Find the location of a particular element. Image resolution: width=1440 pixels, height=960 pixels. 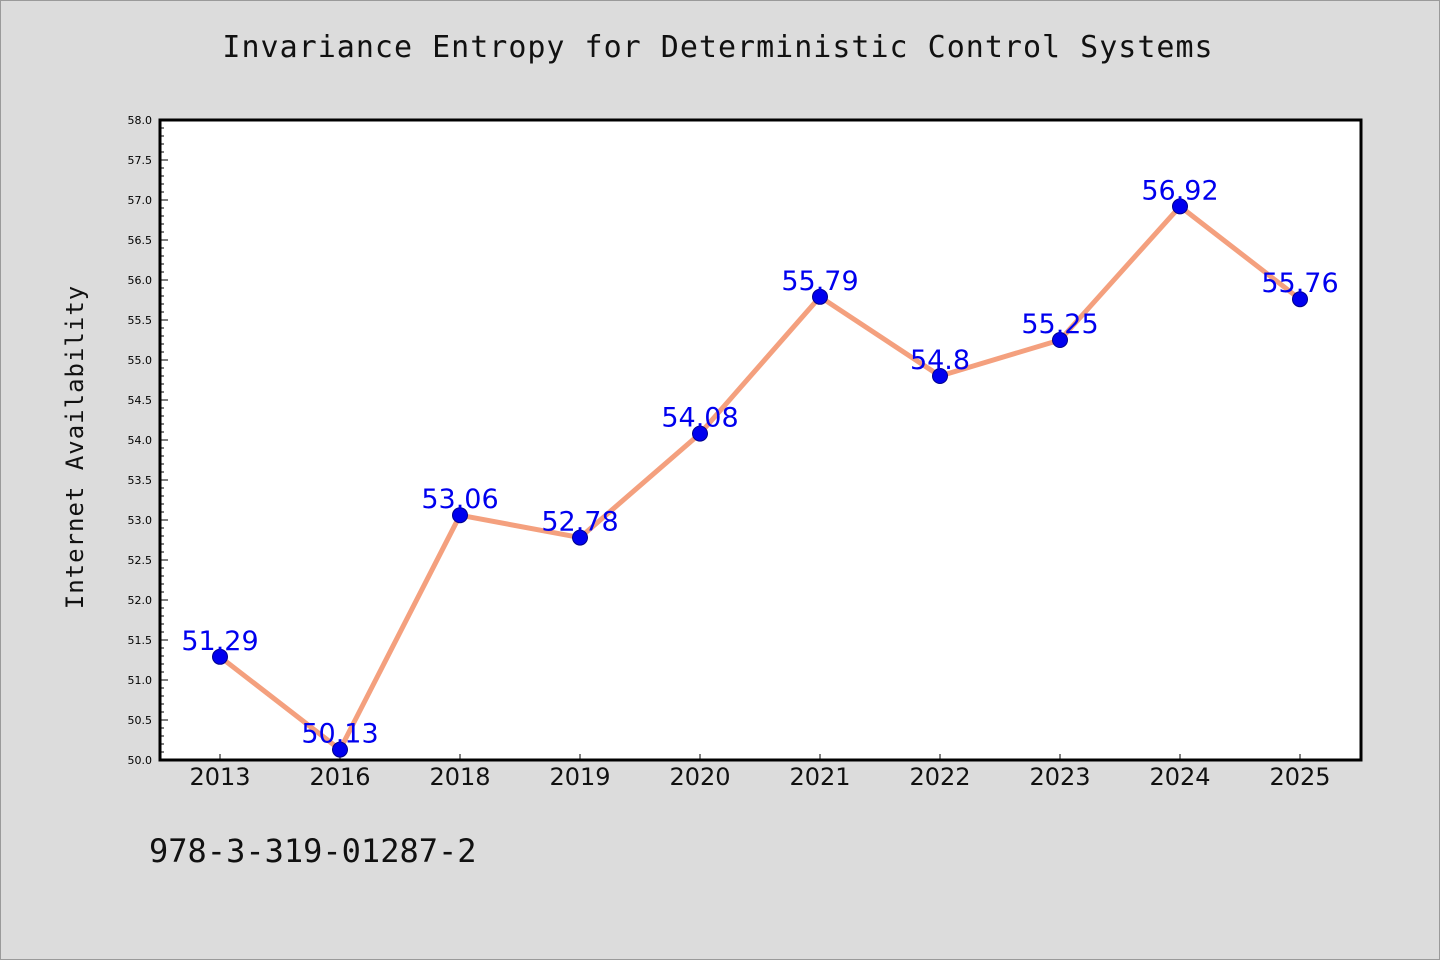

x-tick-label: 2013 is located at coordinates (219, 777).